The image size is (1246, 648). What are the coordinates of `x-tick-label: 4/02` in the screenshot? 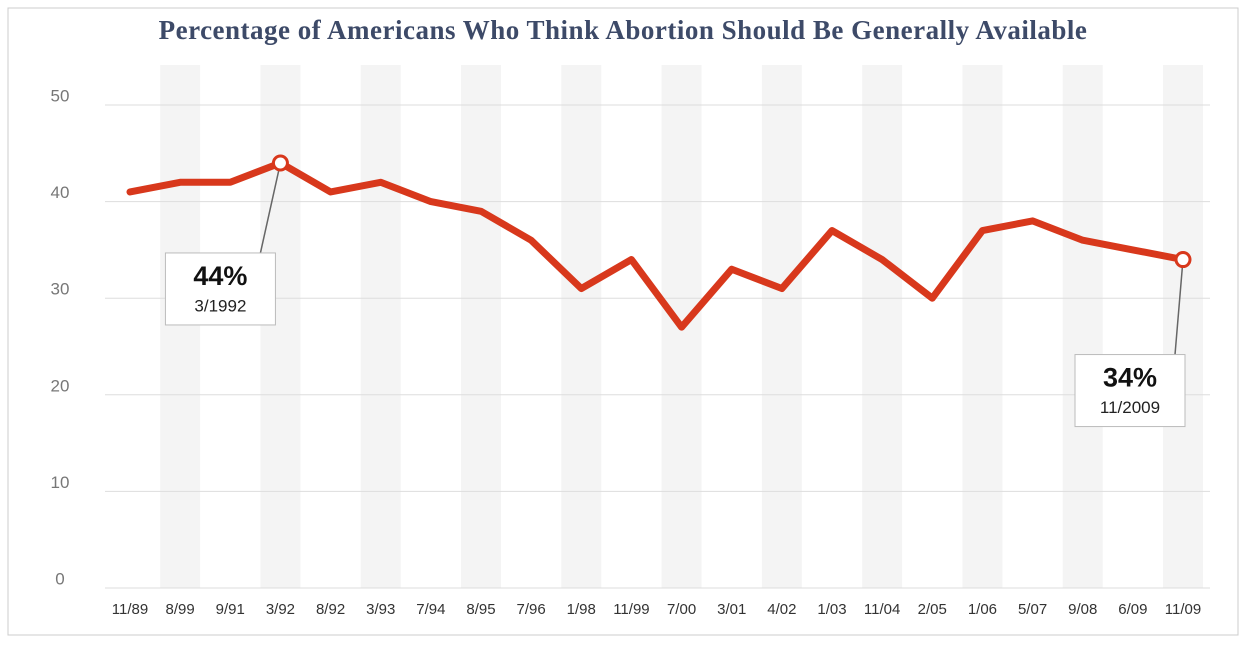 It's located at (781, 609).